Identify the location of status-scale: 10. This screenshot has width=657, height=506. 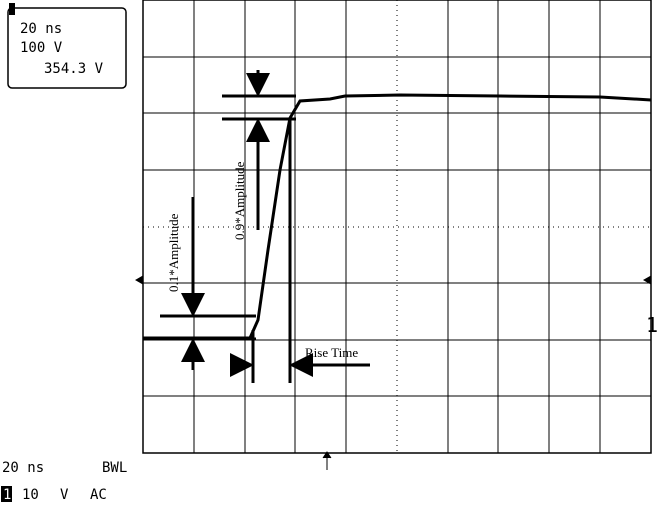
(30, 495).